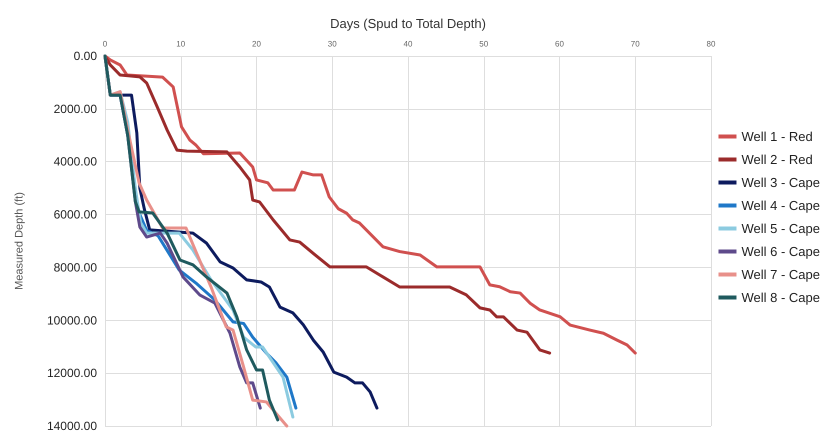 The image size is (825, 434). What do you see at coordinates (20, 241) in the screenshot?
I see `y-axis-title: Measured Depth (ft)` at bounding box center [20, 241].